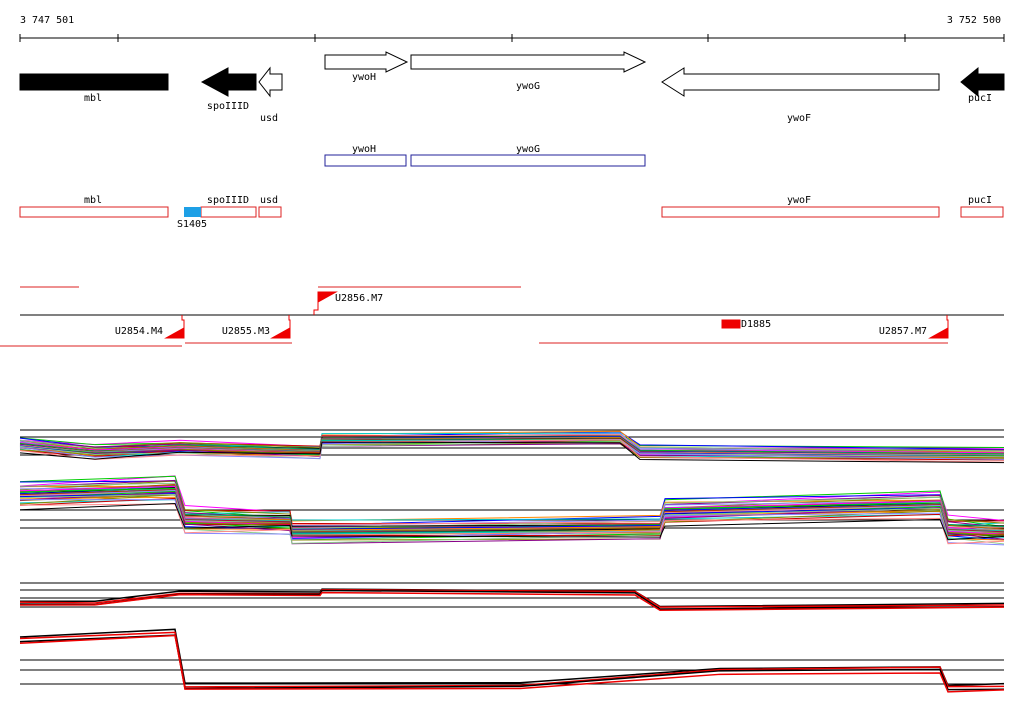  What do you see at coordinates (364, 77) in the screenshot?
I see `gene-label: ywoH` at bounding box center [364, 77].